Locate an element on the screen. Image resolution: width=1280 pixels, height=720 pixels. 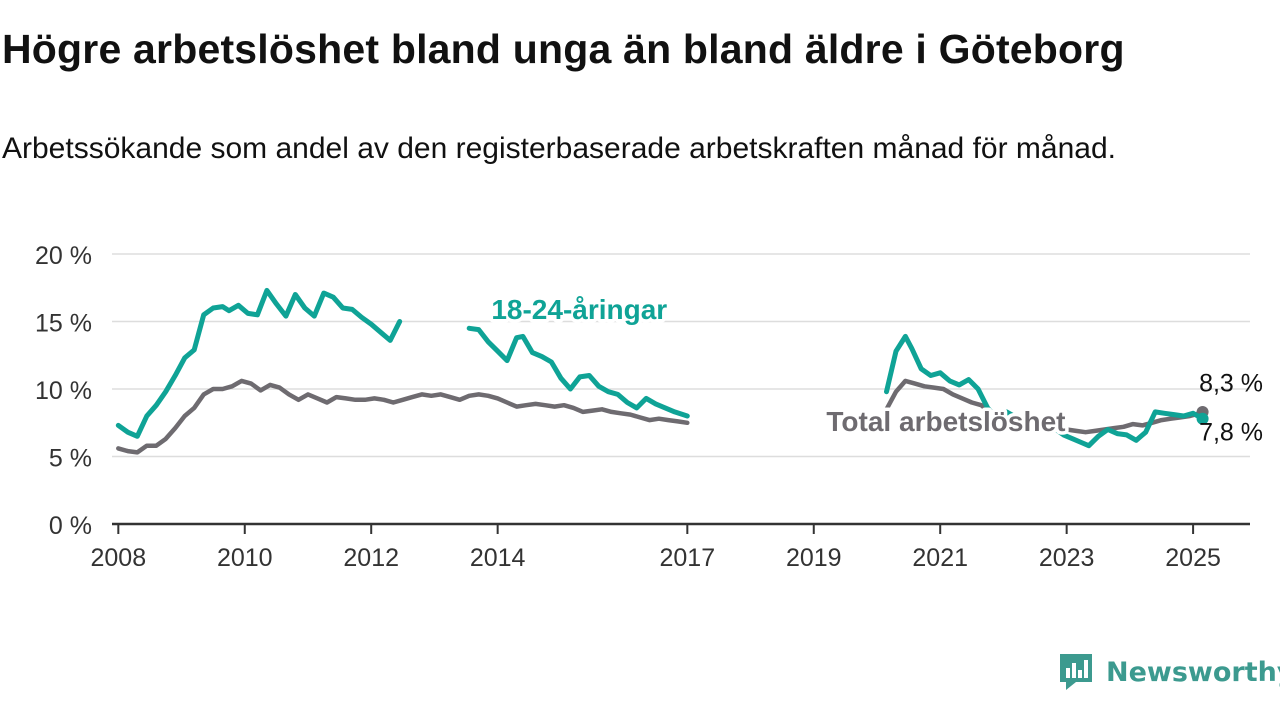
series-line-total is located at coordinates (403, 416).